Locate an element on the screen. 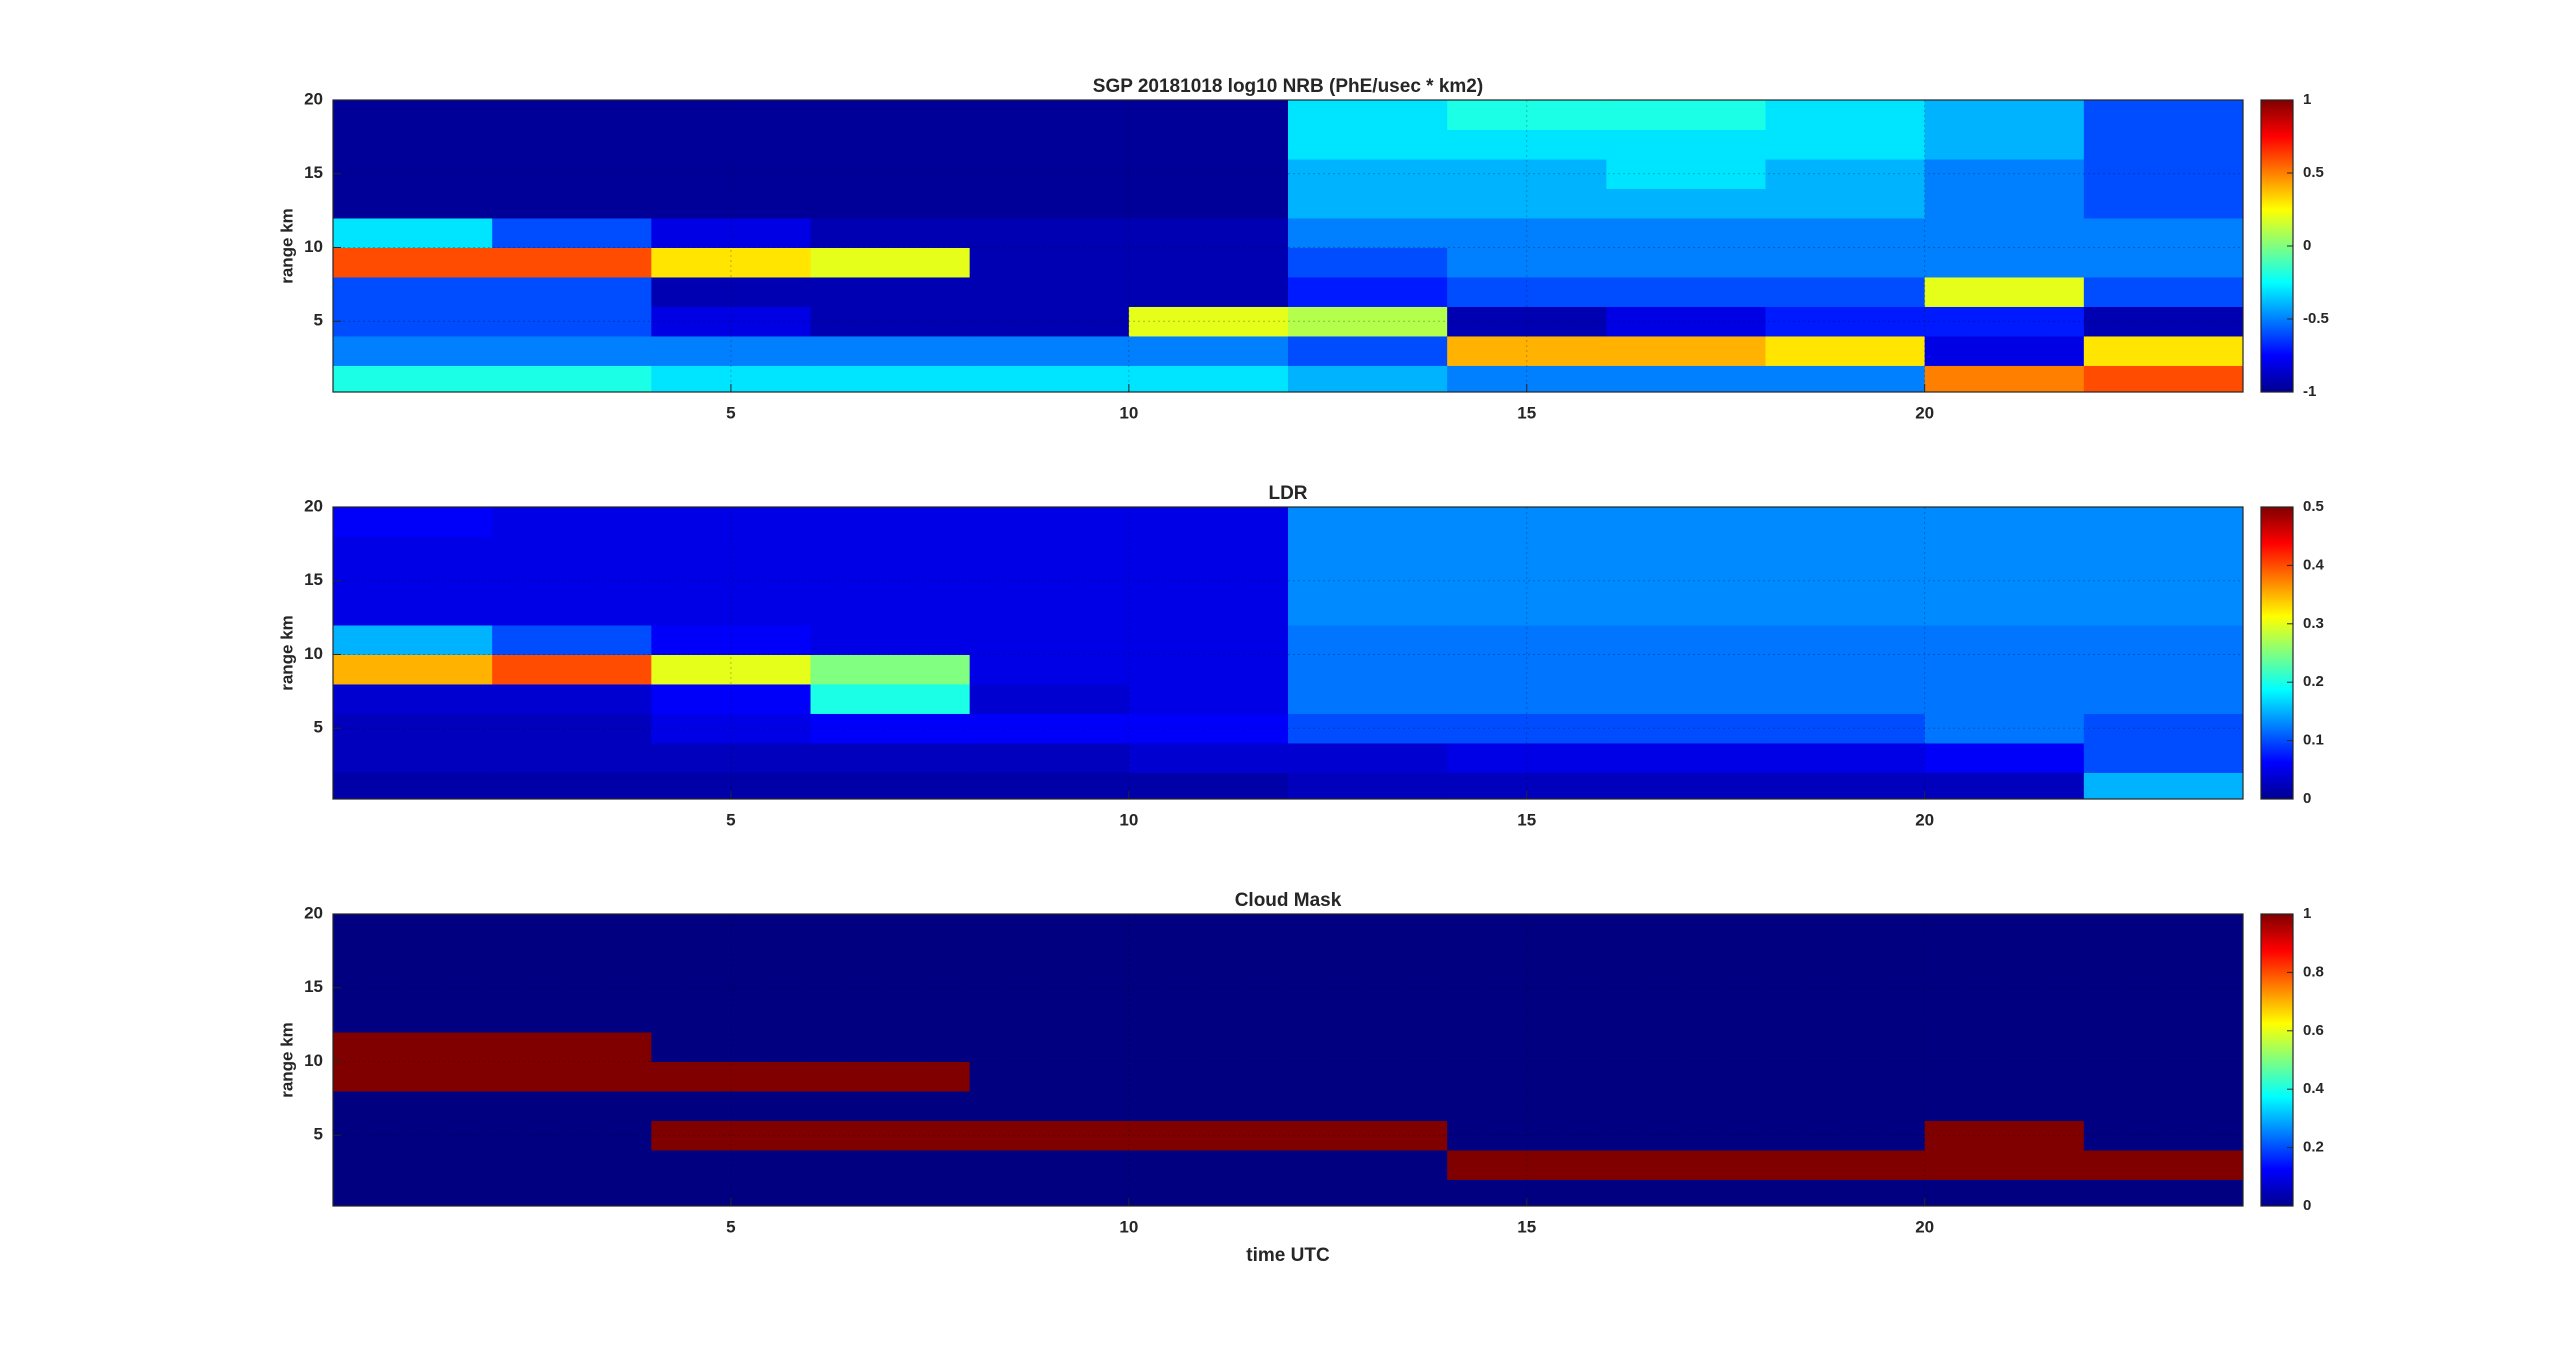 The image size is (2560, 1348). colorbar-tick-label: 0.3 is located at coordinates (2313, 623).